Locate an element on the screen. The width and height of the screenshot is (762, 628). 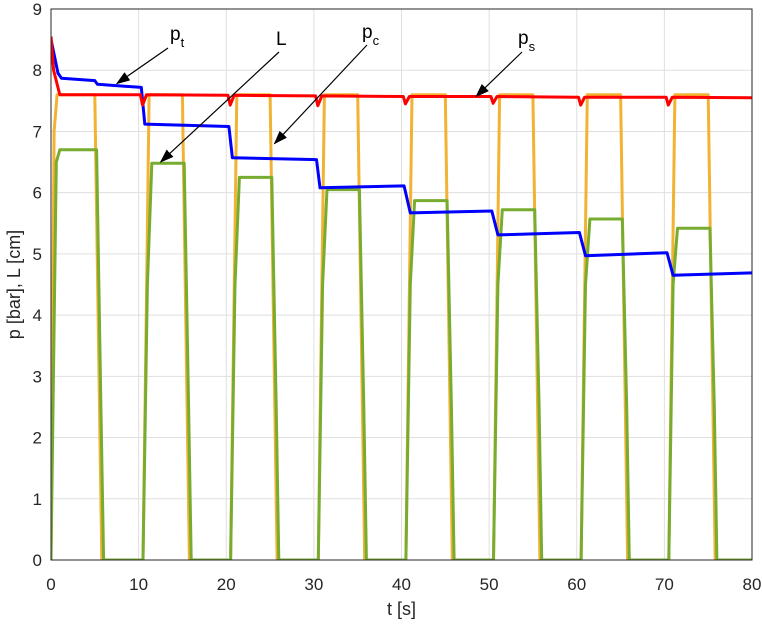
x-tick-label: 80 is located at coordinates (752, 584).